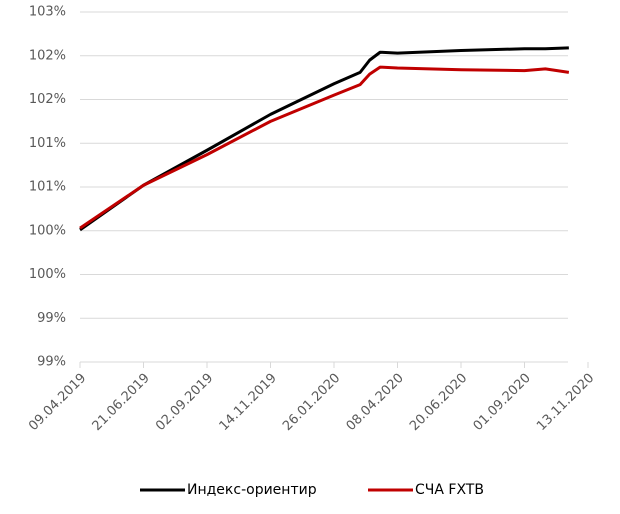  What do you see at coordinates (57, 402) in the screenshot?
I see `x-tick-label: 09.04.2019` at bounding box center [57, 402].